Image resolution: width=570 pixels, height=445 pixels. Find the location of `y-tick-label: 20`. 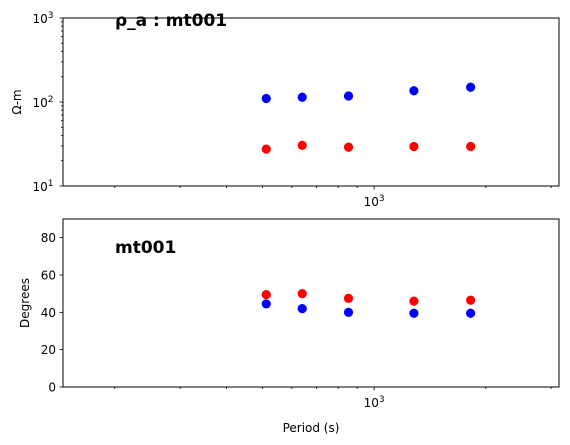

y-tick-label: 20 is located at coordinates (48, 350).